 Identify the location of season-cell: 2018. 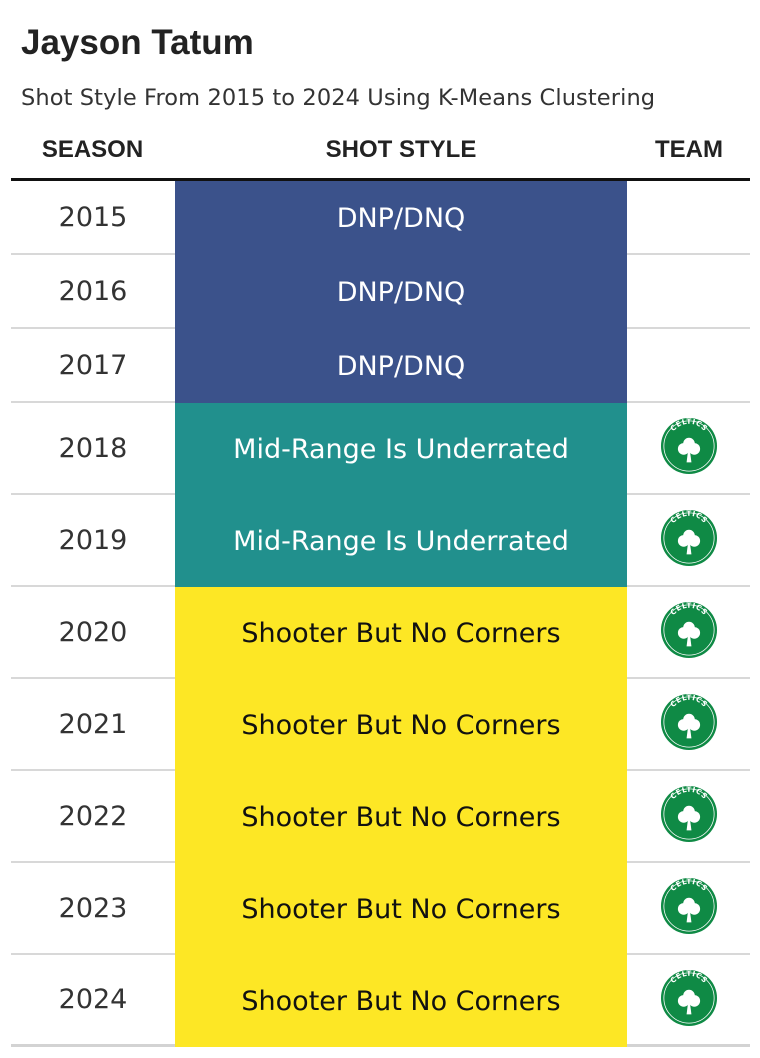
(93, 448).